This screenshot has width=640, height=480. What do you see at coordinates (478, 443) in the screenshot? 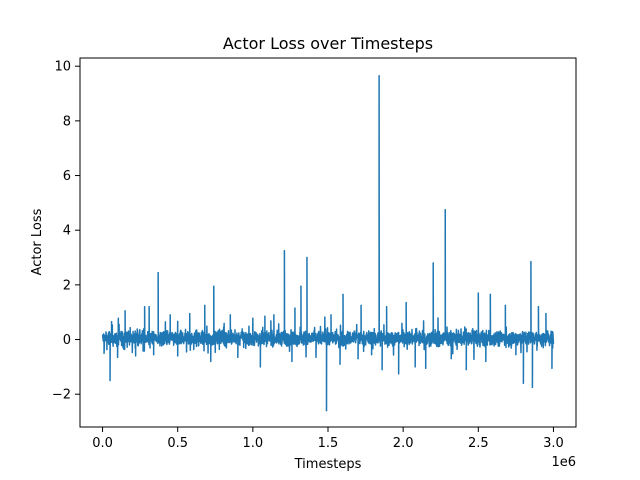
I see `x-tick-label: 2.5` at bounding box center [478, 443].